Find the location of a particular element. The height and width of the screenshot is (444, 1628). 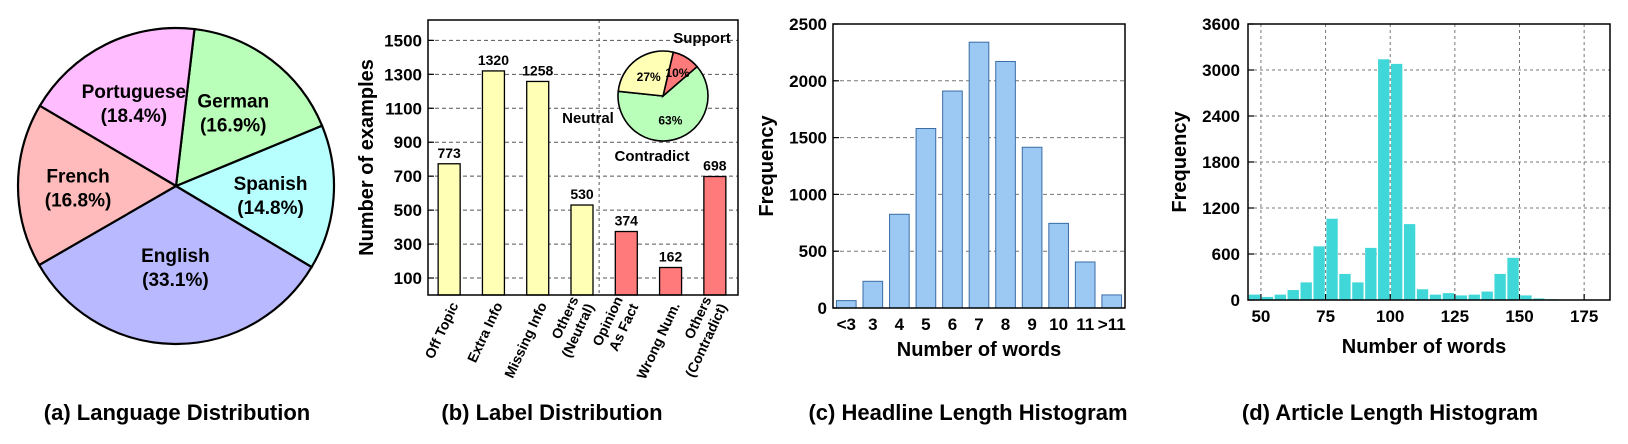

bar-value-label: 1320 is located at coordinates (493, 60).